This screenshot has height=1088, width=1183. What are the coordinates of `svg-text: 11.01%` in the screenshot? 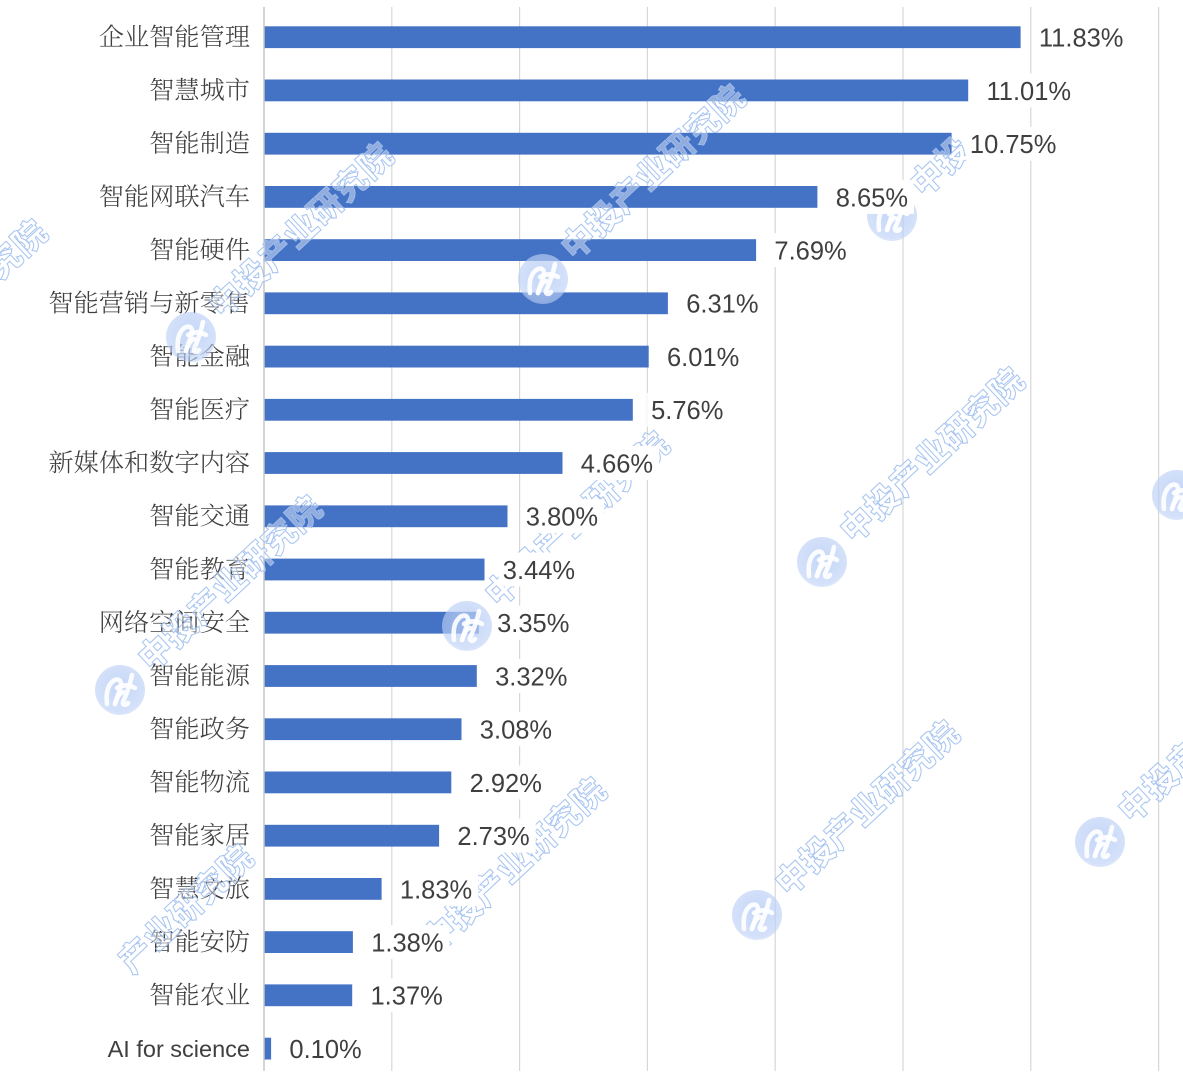 It's located at (1029, 92).